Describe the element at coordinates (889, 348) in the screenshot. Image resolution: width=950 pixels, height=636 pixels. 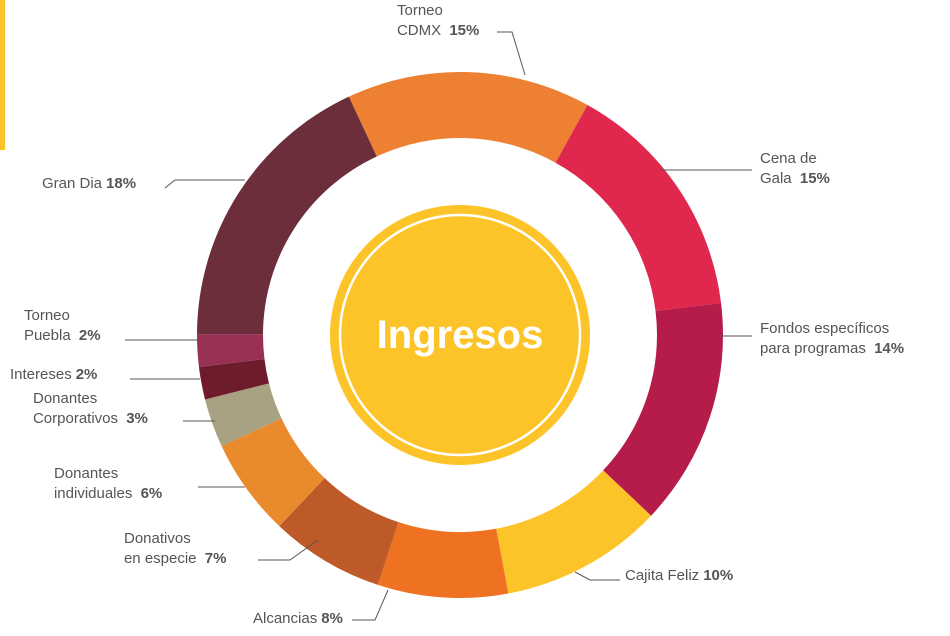
I see `segment-value: 14%` at that location.